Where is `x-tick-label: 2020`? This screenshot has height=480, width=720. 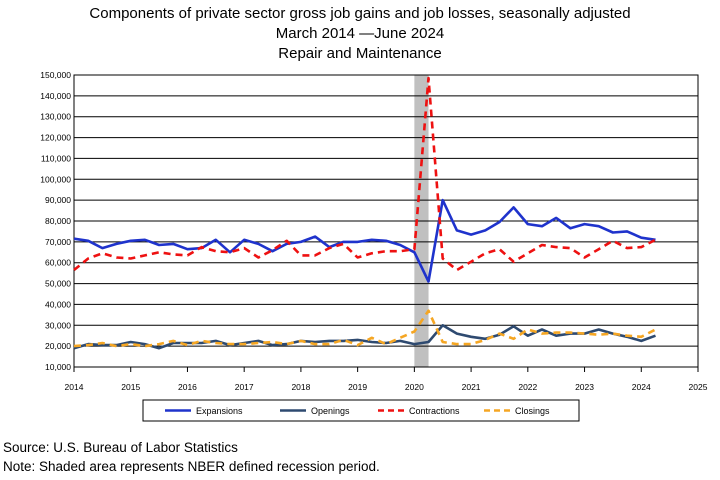 x-tick-label: 2020 is located at coordinates (414, 387).